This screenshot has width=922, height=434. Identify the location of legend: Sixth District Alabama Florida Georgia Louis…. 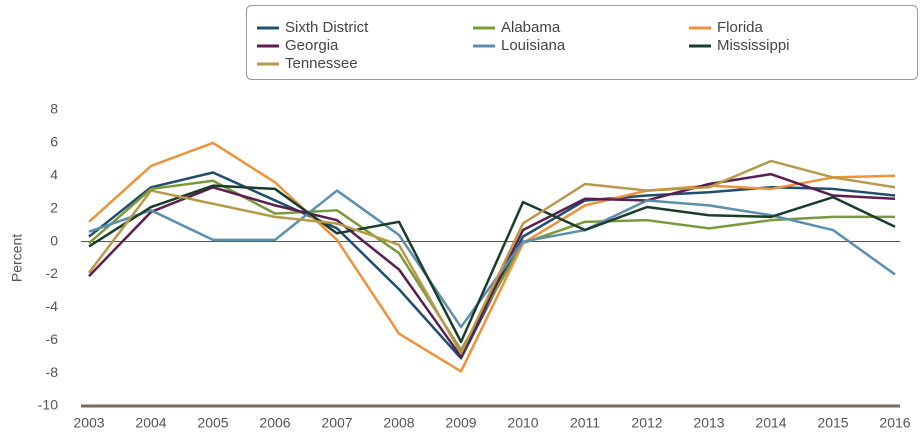
(523, 45).